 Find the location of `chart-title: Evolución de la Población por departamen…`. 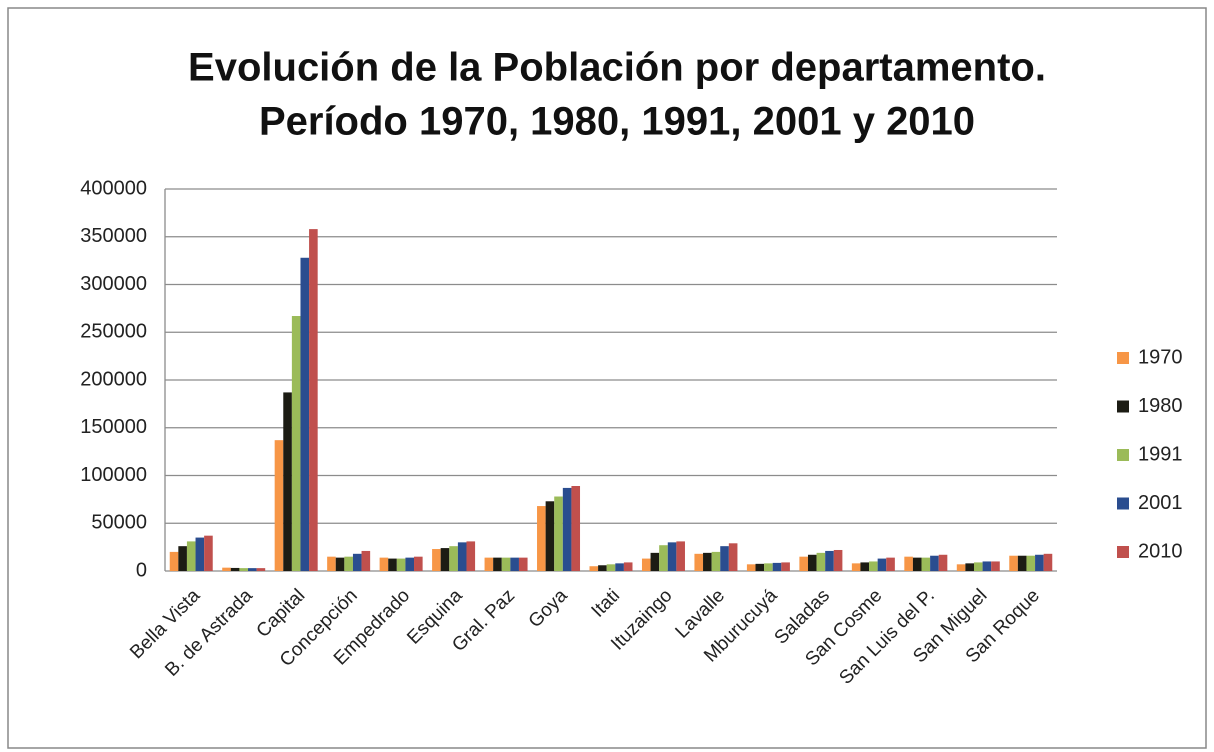

chart-title: Evolución de la Población por departamen… is located at coordinates (617, 68).